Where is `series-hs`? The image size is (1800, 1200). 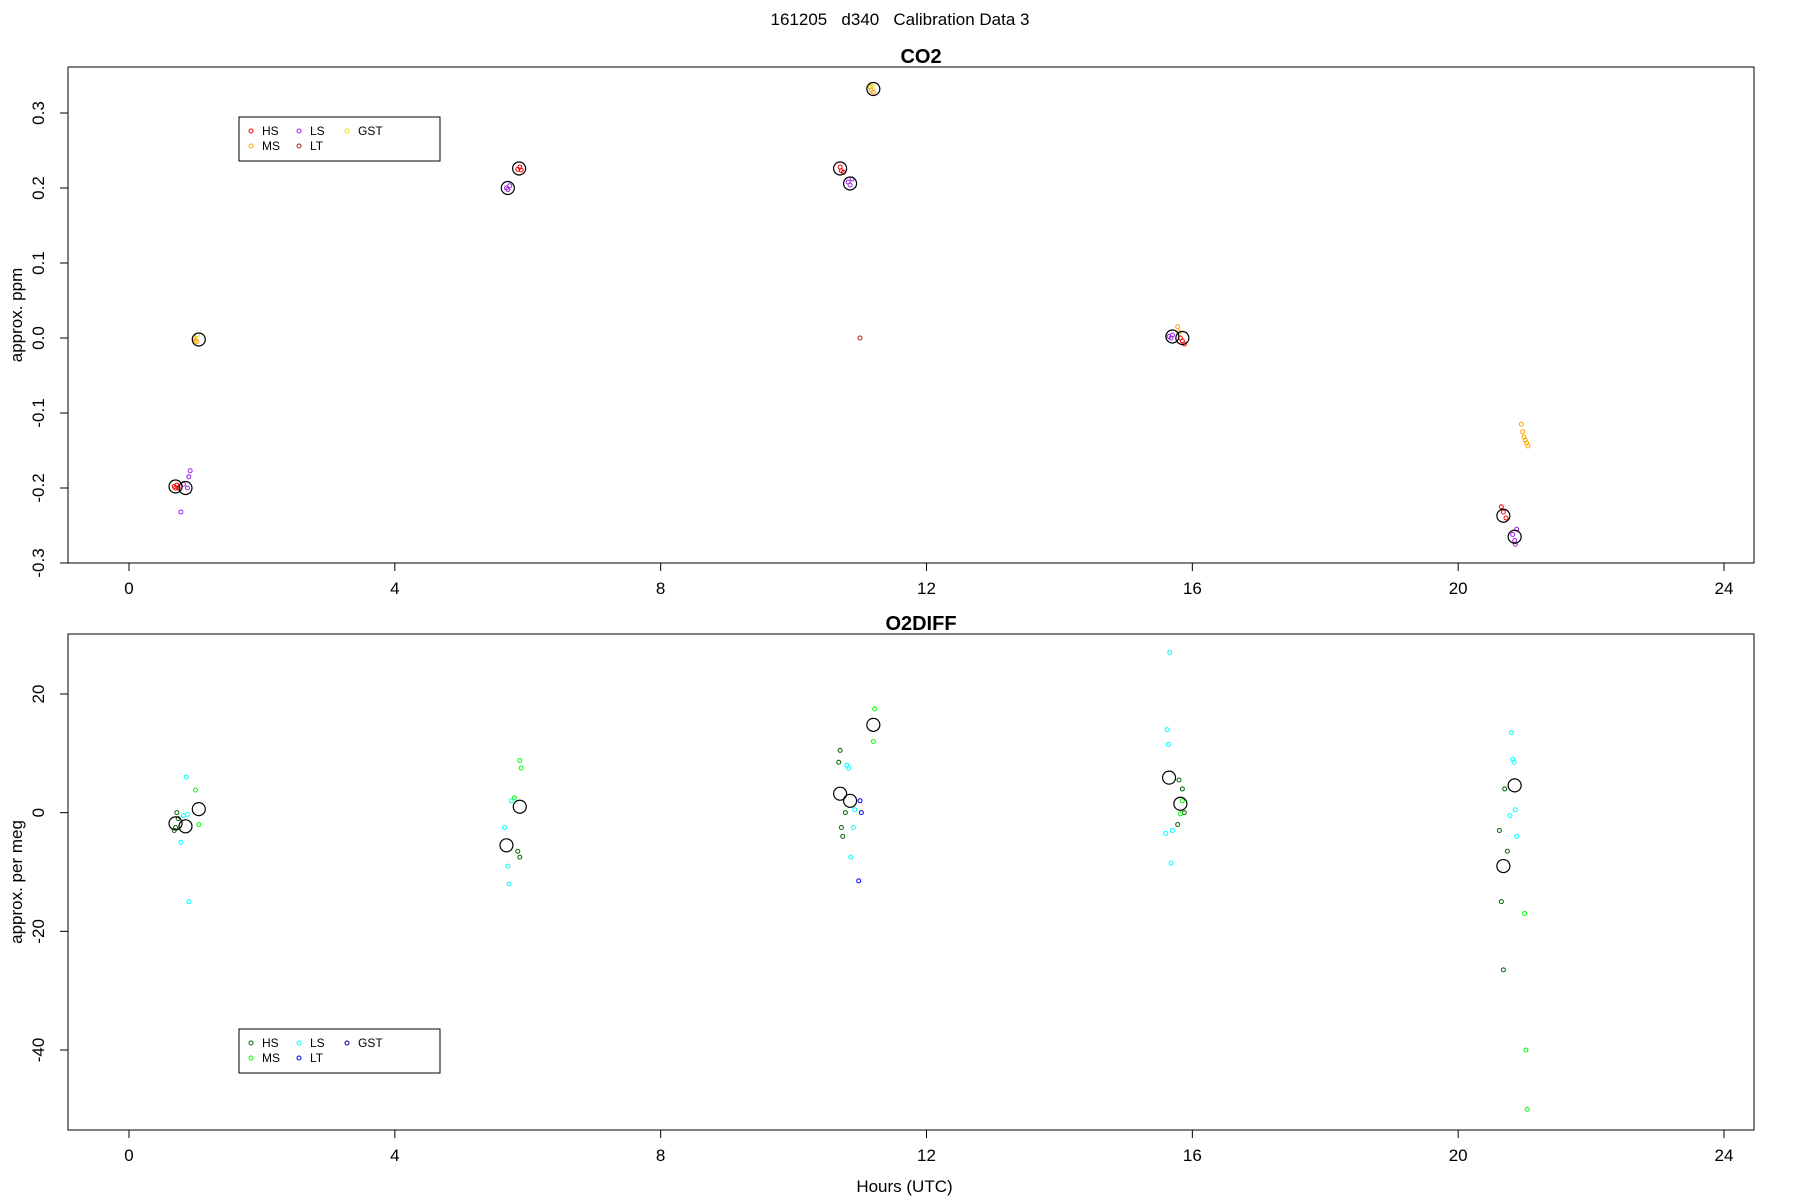
series-hs is located at coordinates (840, 860).